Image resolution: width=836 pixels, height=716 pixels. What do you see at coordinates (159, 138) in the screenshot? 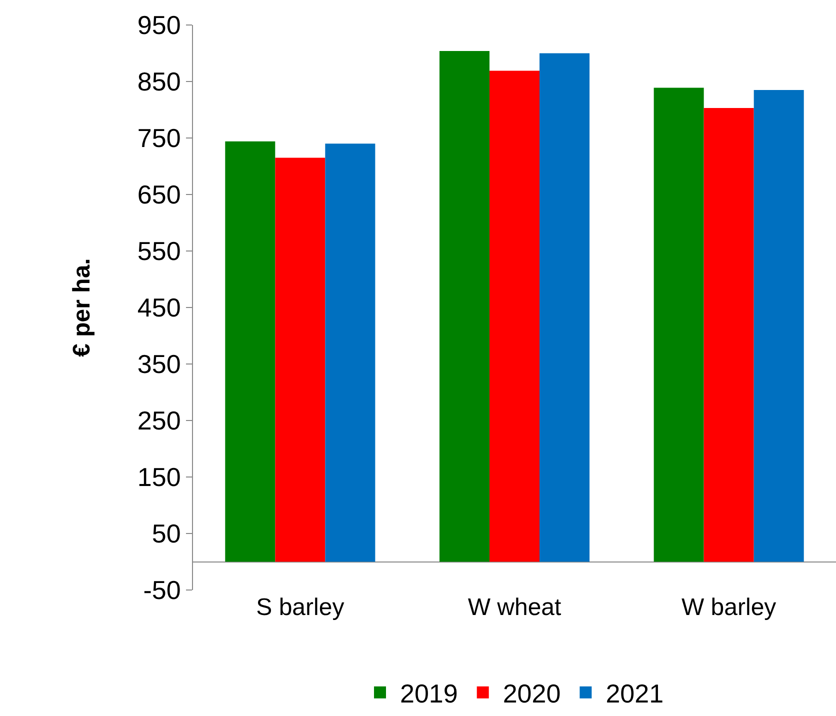
I see `y-tick-label: 750` at bounding box center [159, 138].